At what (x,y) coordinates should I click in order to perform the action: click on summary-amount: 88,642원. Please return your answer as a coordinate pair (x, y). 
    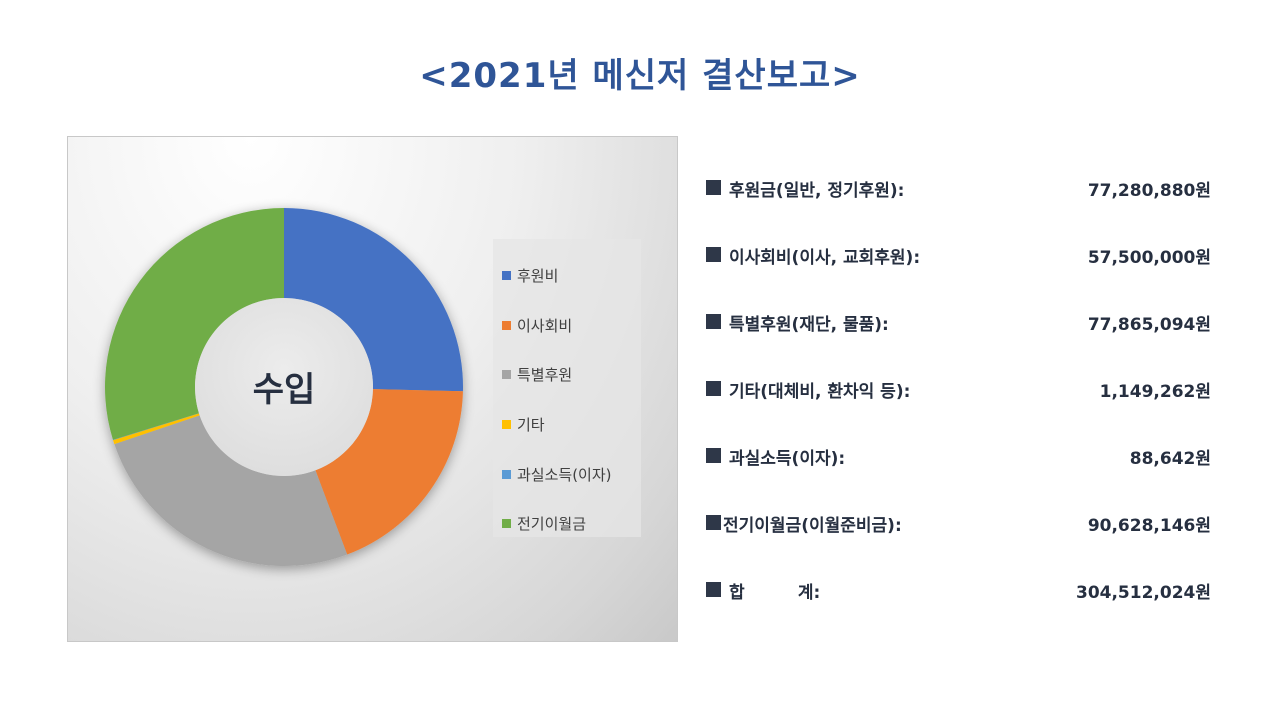
    Looking at the image, I should click on (1170, 459).